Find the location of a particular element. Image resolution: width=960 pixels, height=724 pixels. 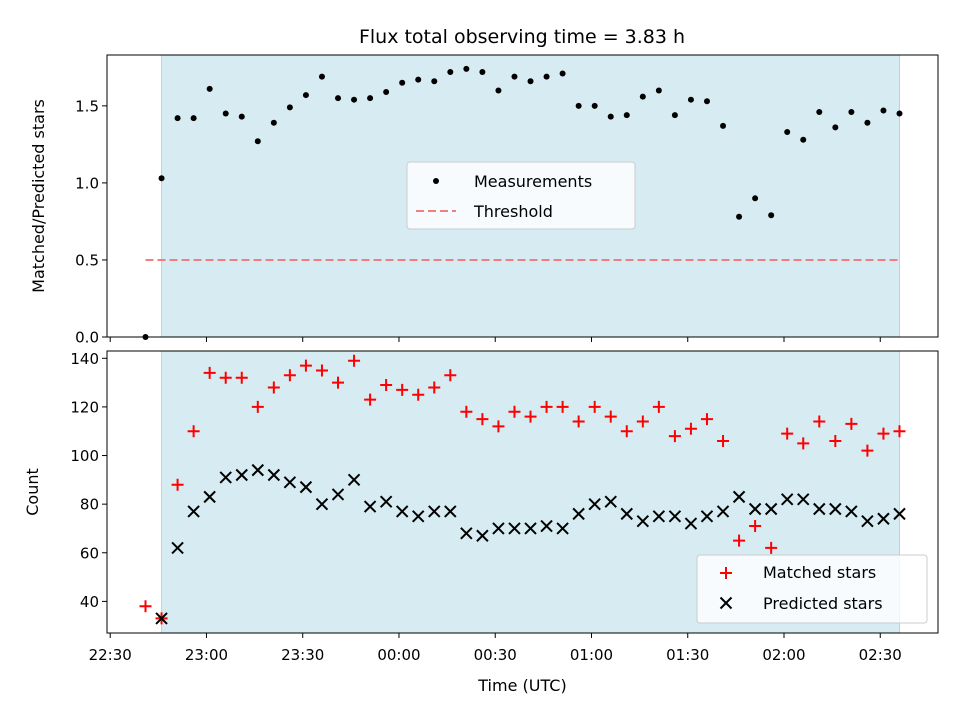

legend-predicted-label: Predicted stars is located at coordinates (823, 603).